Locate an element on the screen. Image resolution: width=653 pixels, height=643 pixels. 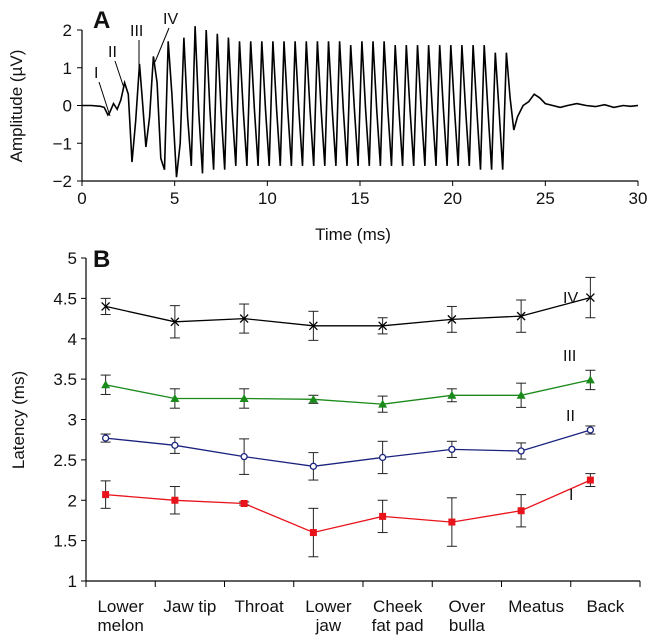
panel-a-x-tick-label: 30 is located at coordinates (638, 198).